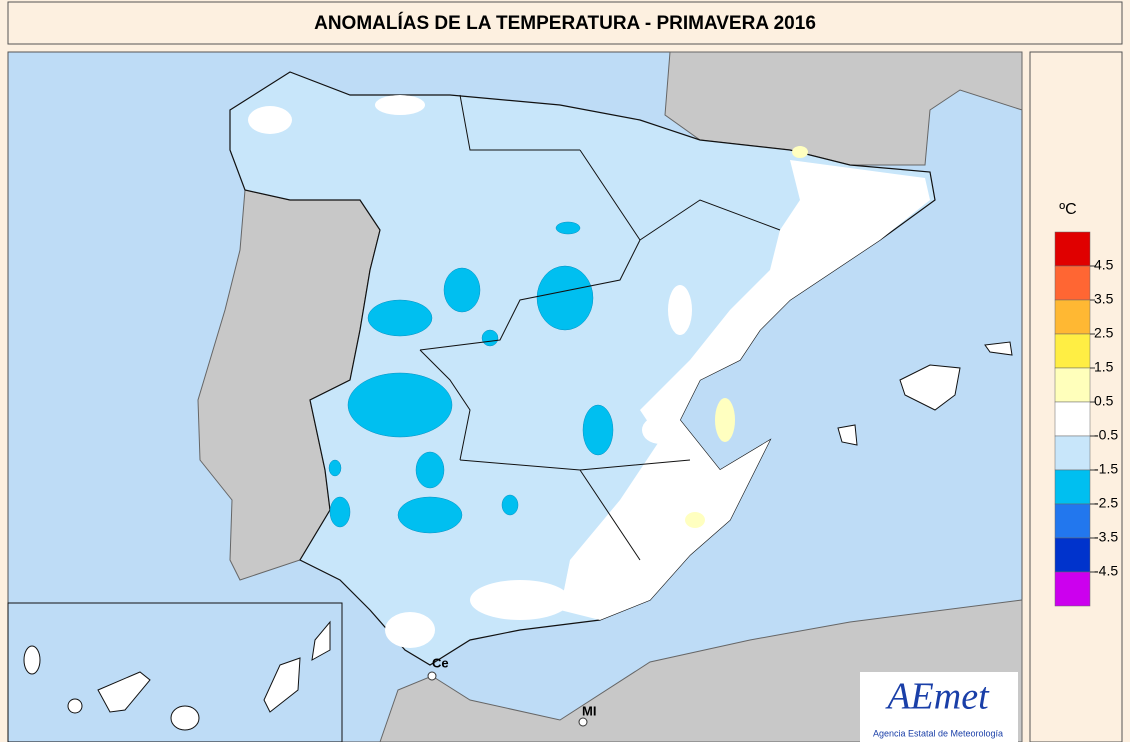 The width and height of the screenshot is (1130, 742). Describe the element at coordinates (440, 662) in the screenshot. I see `place-label: Ce` at that location.